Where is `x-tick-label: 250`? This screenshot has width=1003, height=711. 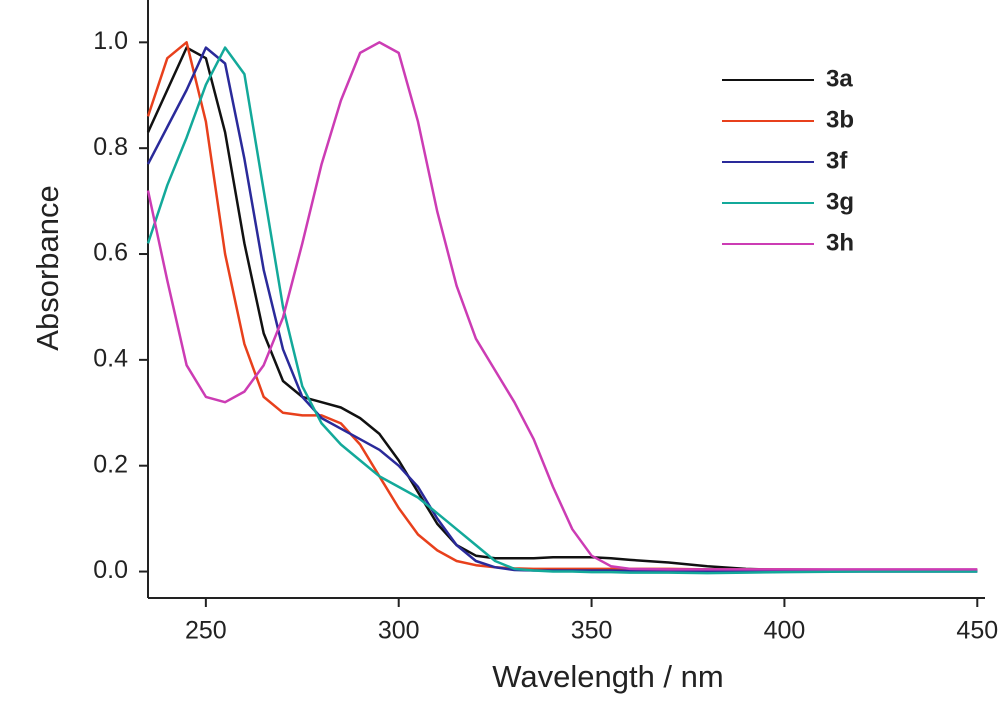
x-tick-label: 250 is located at coordinates (206, 631).